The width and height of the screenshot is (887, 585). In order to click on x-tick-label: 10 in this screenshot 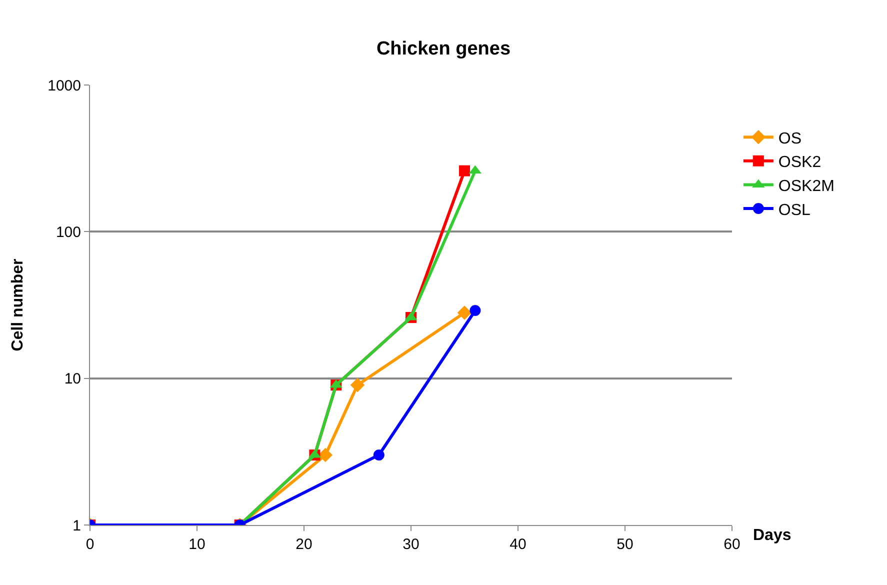, I will do `click(197, 544)`.